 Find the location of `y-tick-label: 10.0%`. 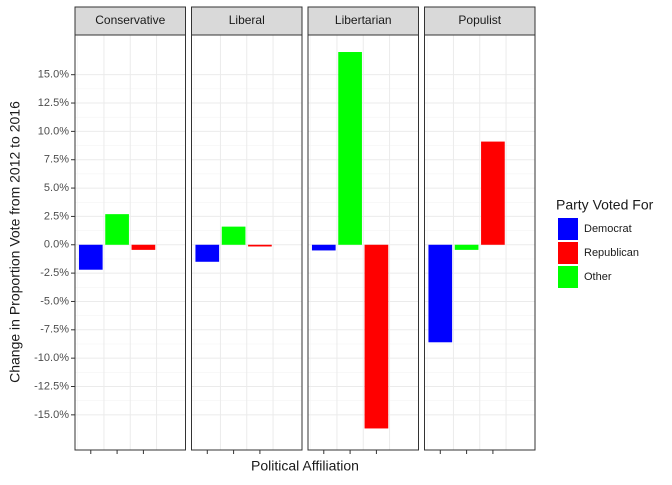

y-tick-label: 10.0% is located at coordinates (53, 131).